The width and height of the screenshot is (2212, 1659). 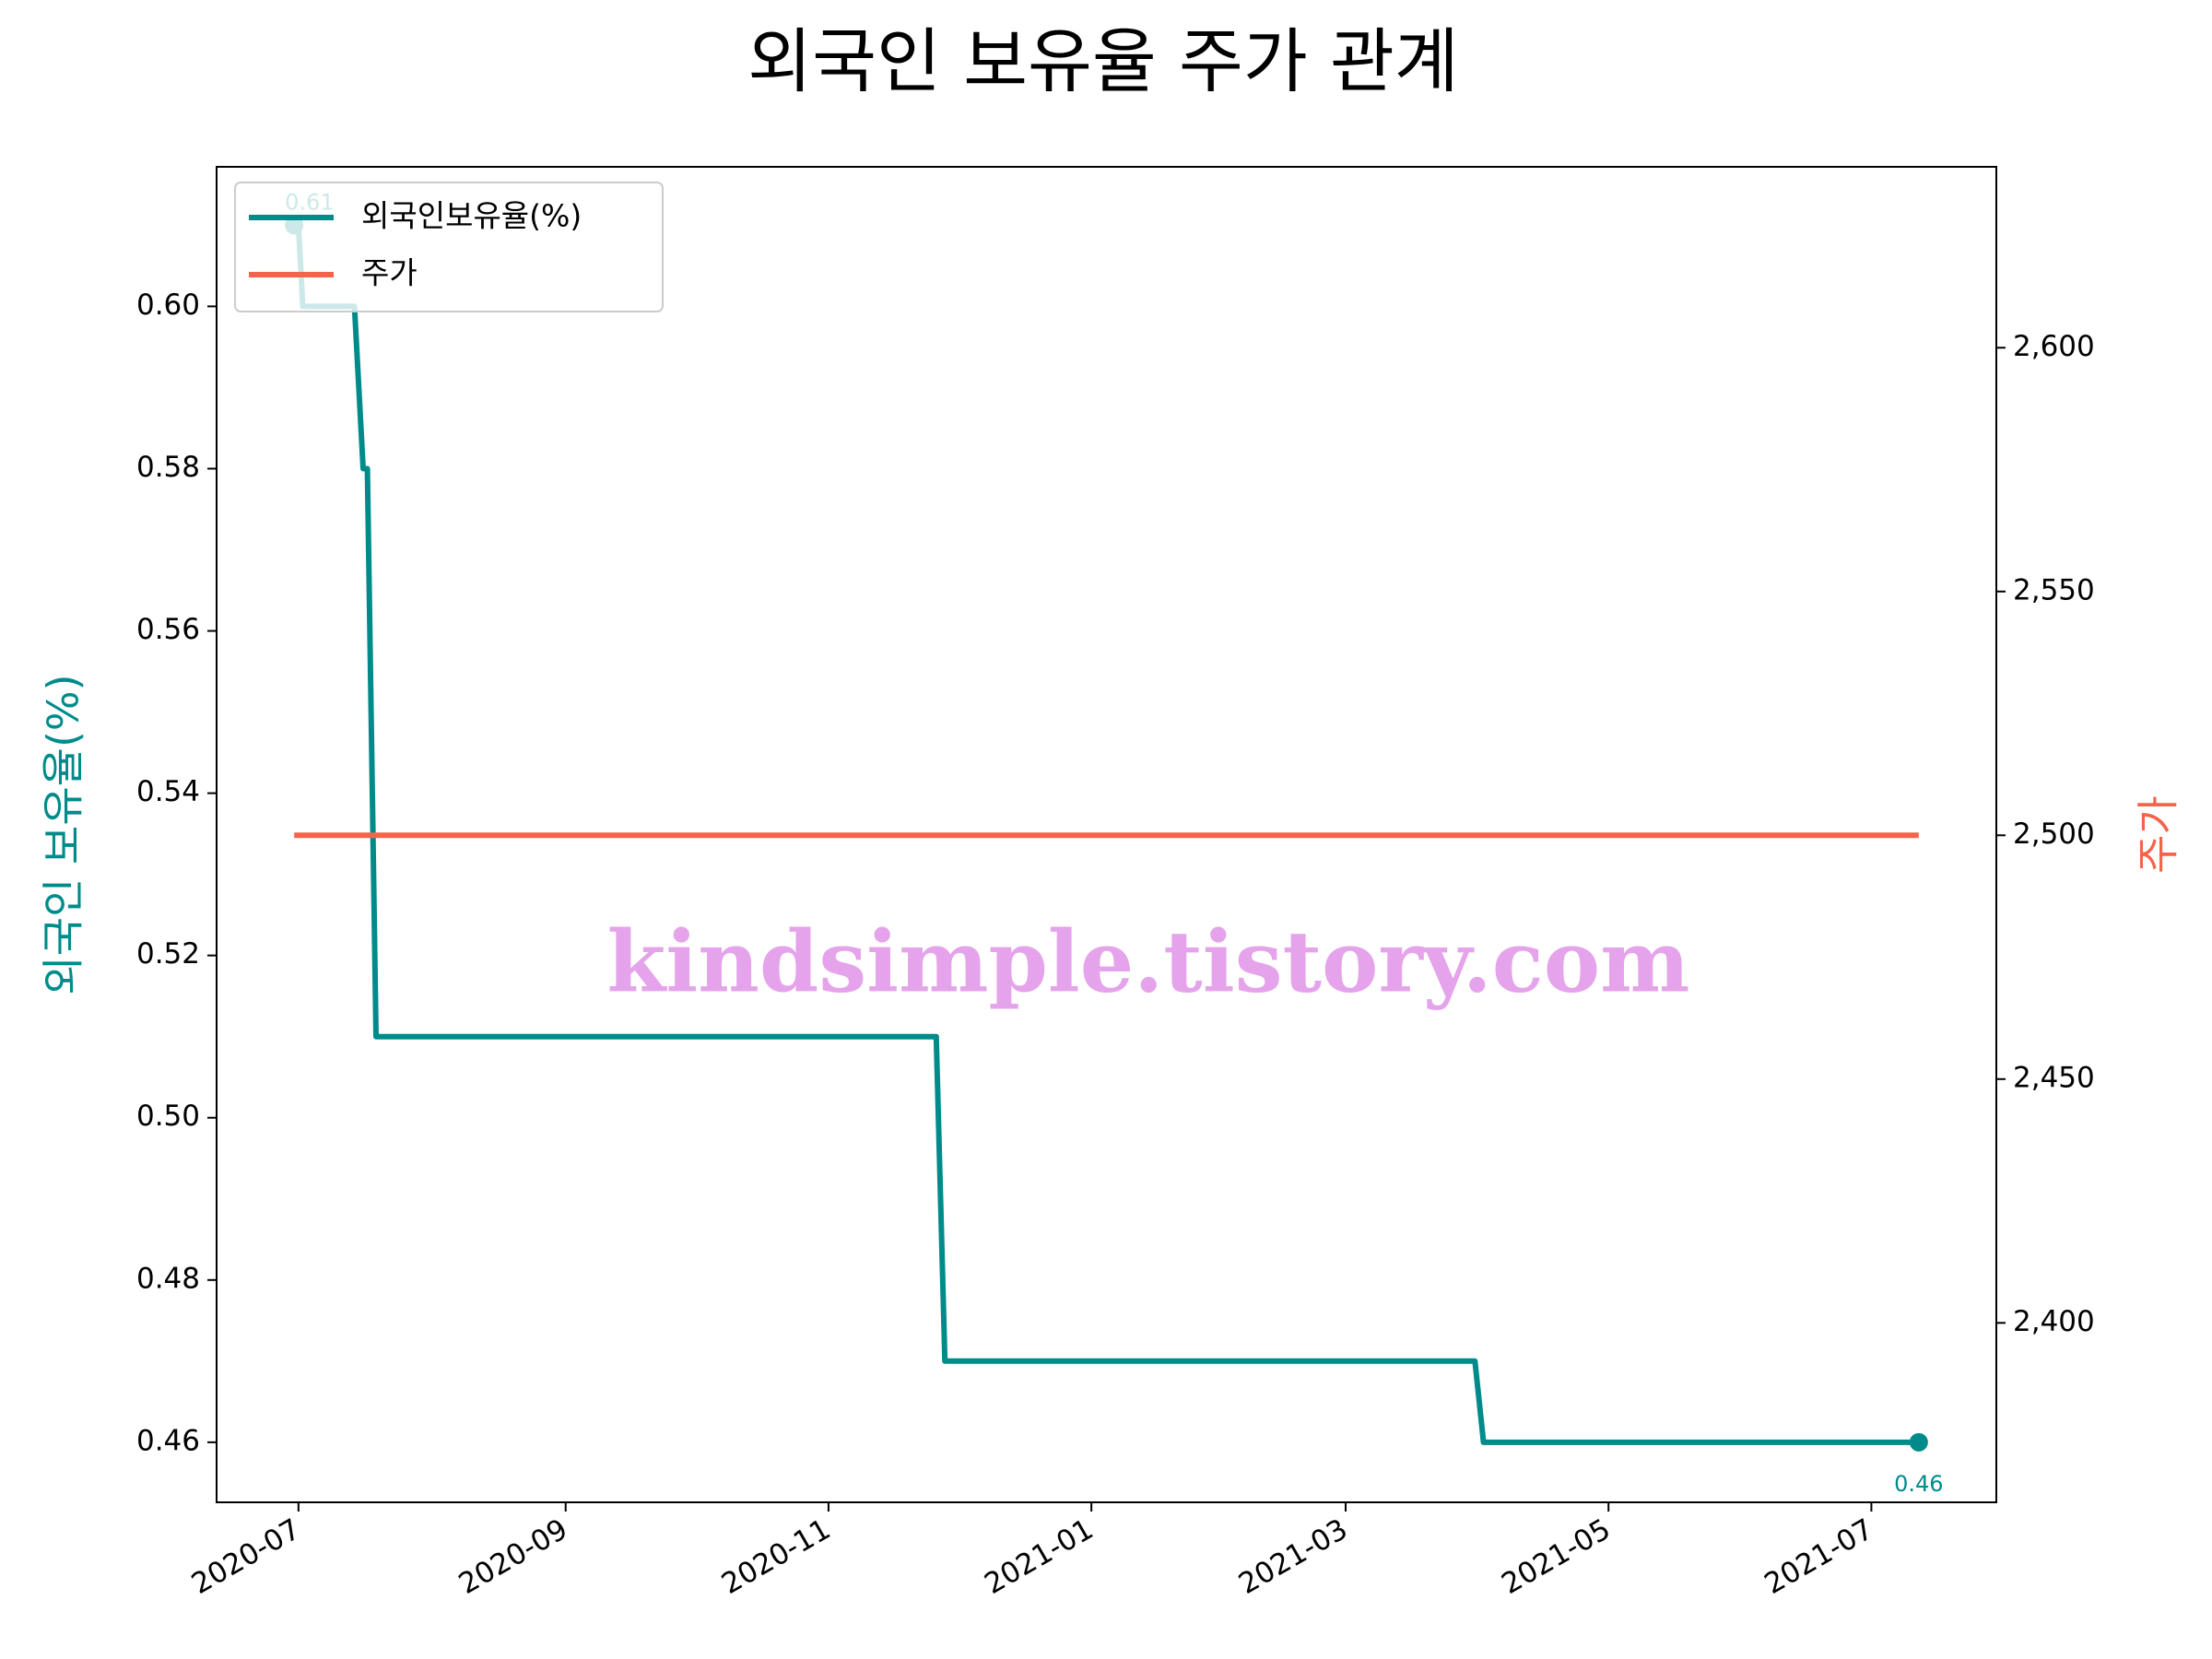 What do you see at coordinates (168, 1116) in the screenshot?
I see `y-tick-label: 0.50` at bounding box center [168, 1116].